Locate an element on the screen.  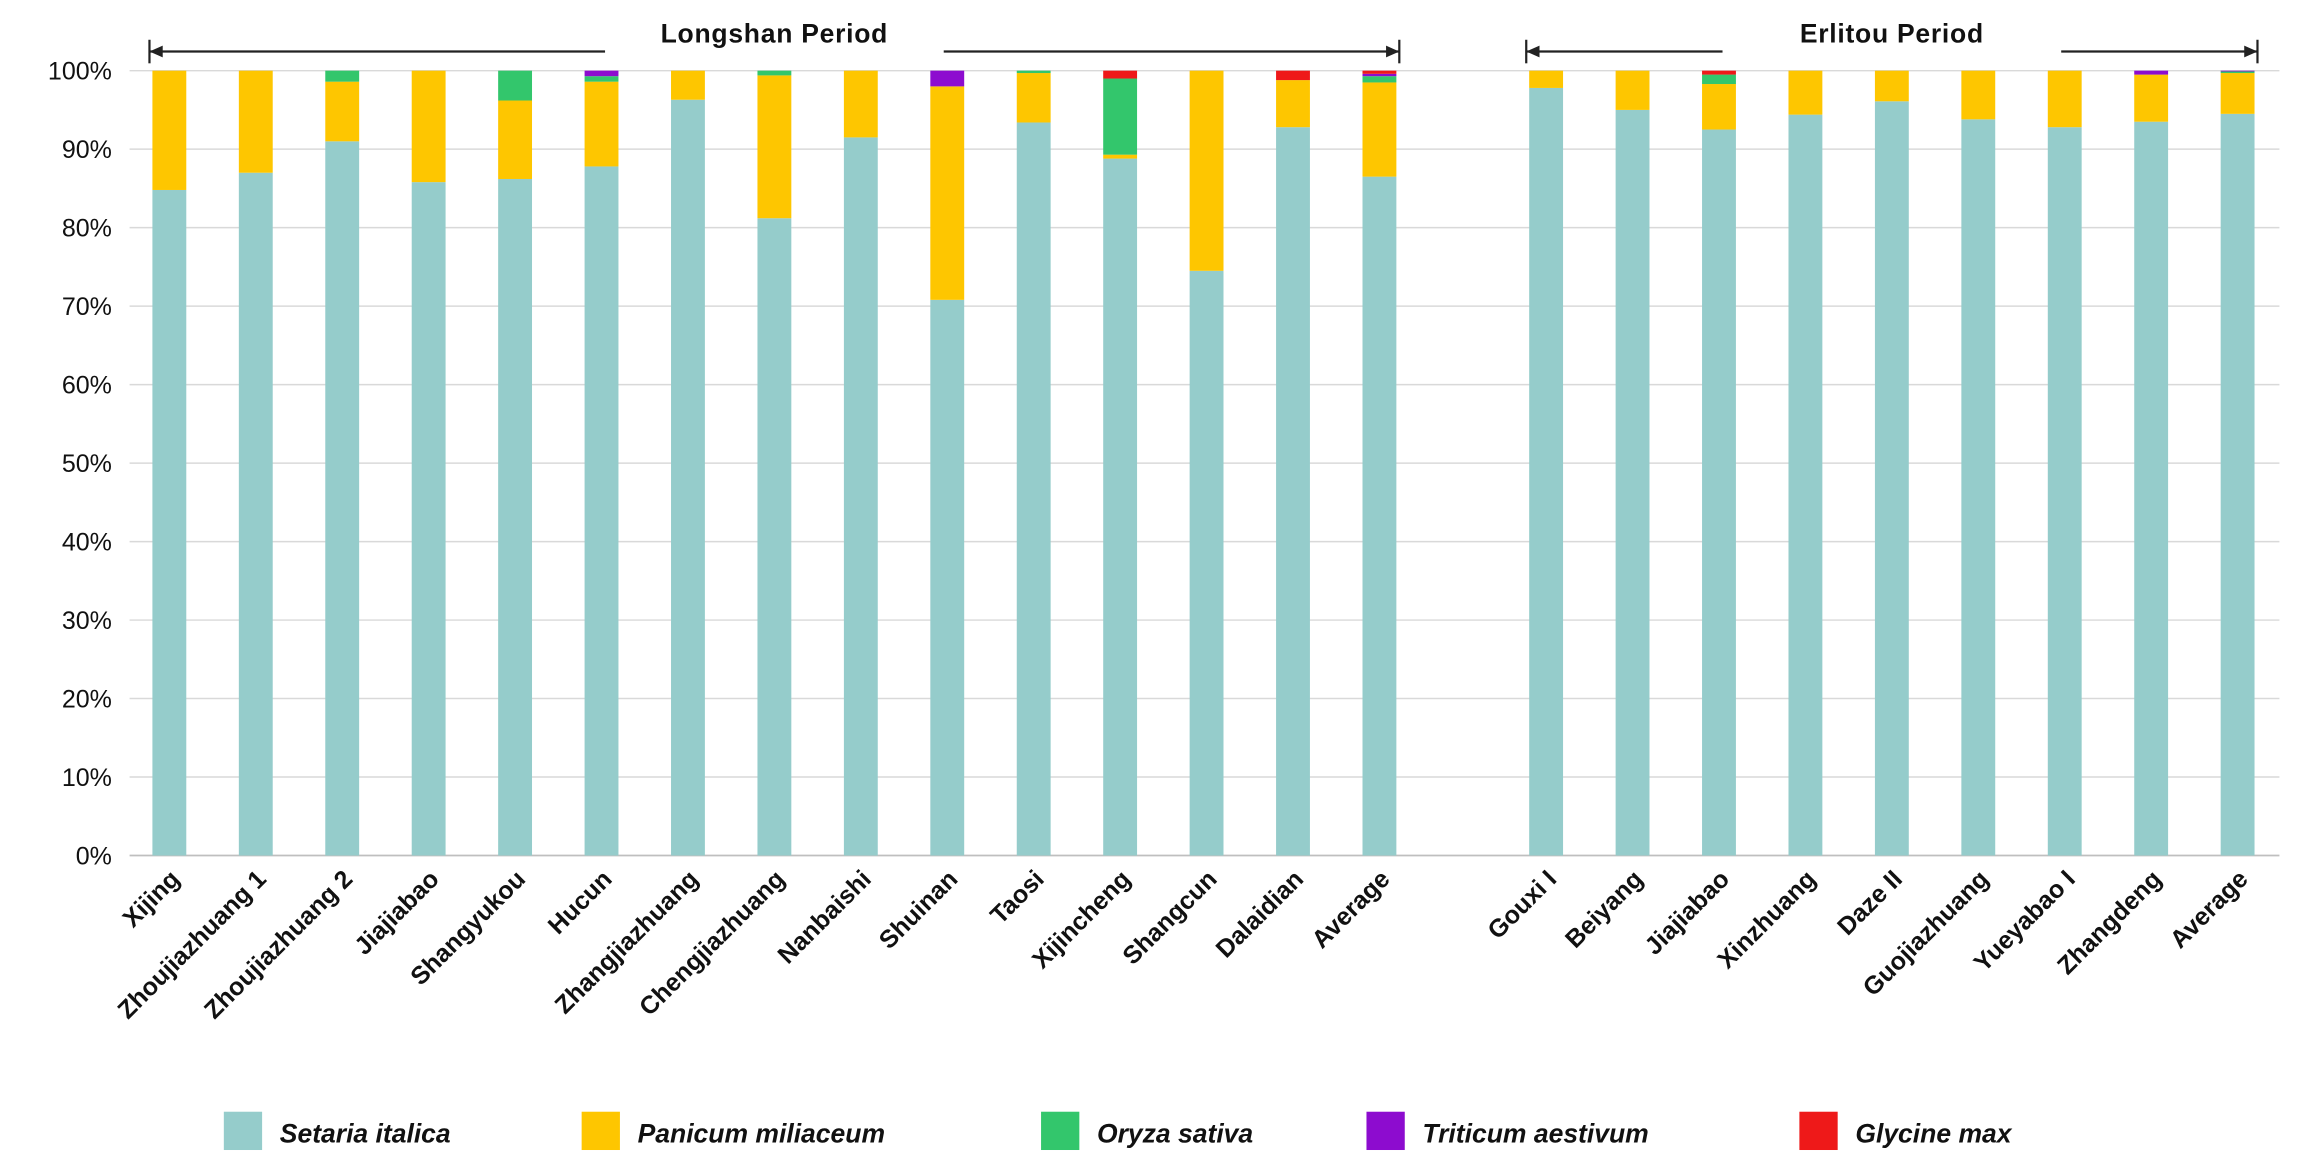
x-category-label: Chengjiazhuang is located at coordinates (712, 943).